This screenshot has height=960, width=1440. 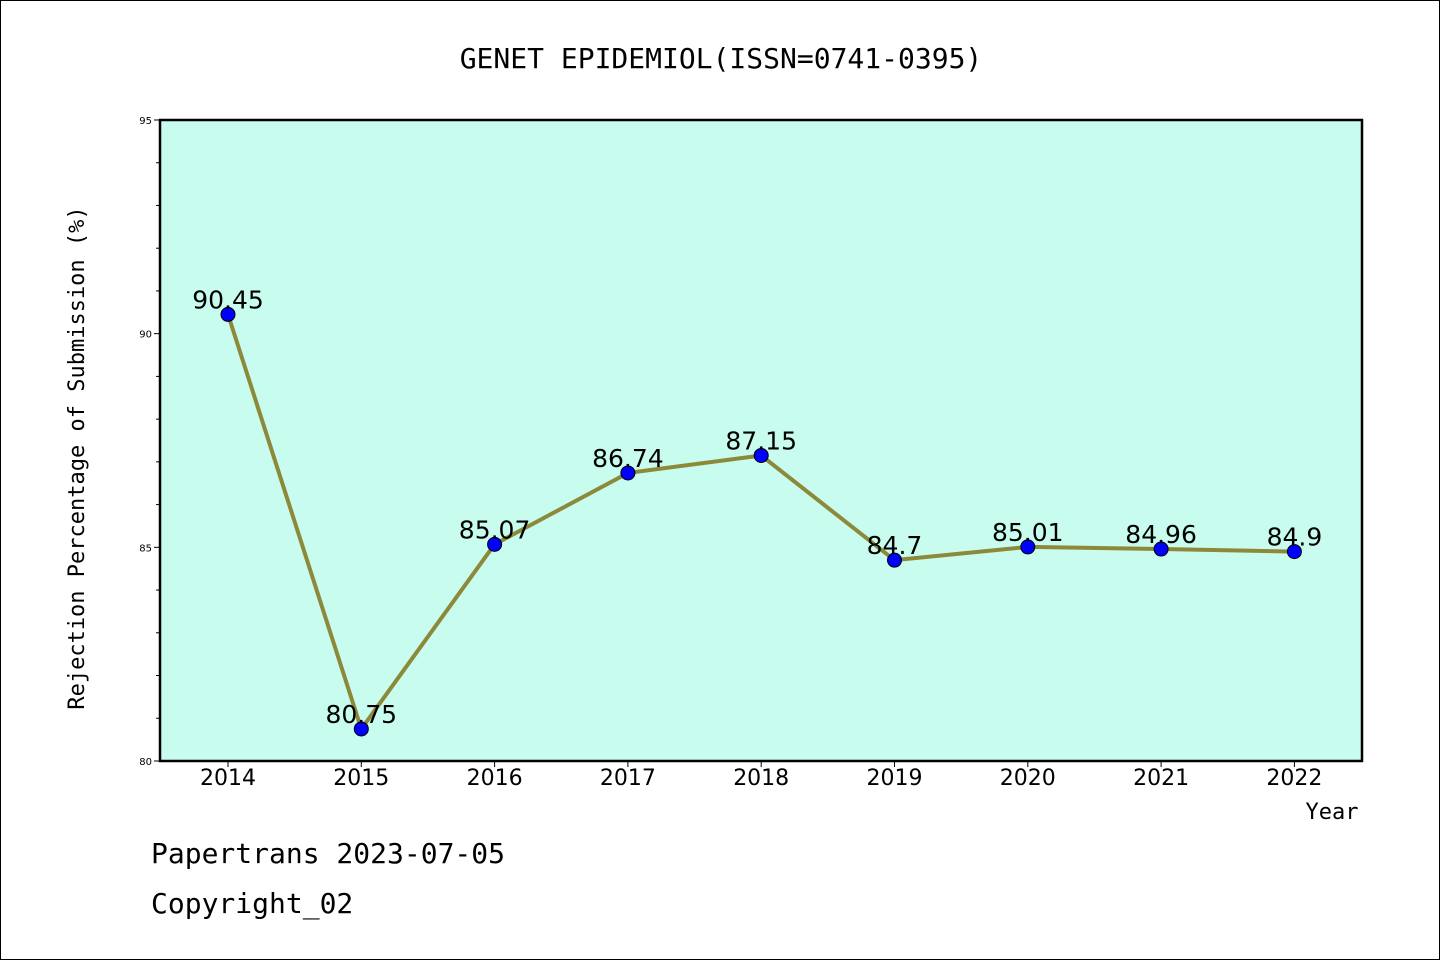 What do you see at coordinates (895, 545) in the screenshot?
I see `data-label: 84.7` at bounding box center [895, 545].